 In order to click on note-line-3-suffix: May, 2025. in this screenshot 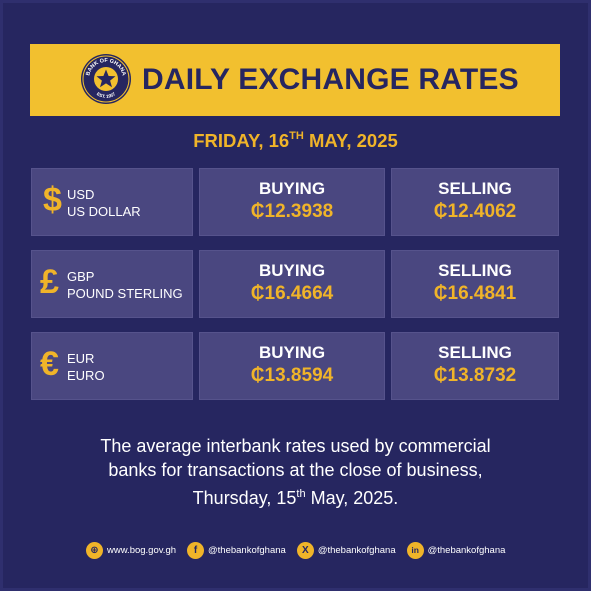, I will do `click(352, 498)`.